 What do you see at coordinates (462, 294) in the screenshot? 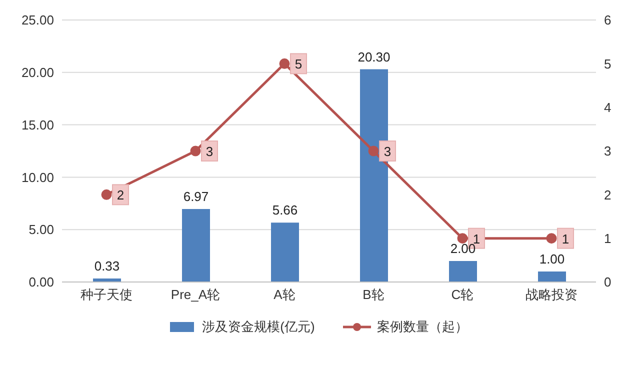
I see `x-tick-label: C轮` at bounding box center [462, 294].